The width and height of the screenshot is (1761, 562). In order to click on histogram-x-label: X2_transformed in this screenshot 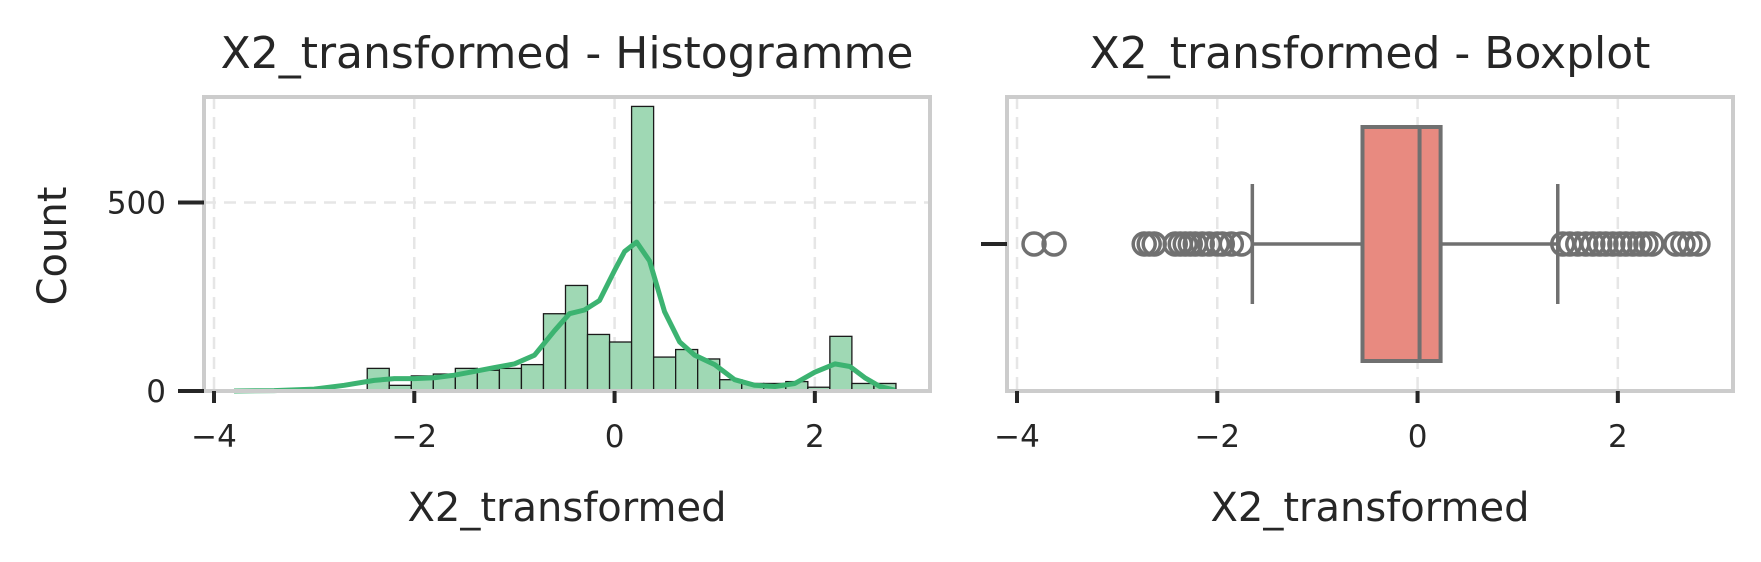, I will do `click(567, 508)`.